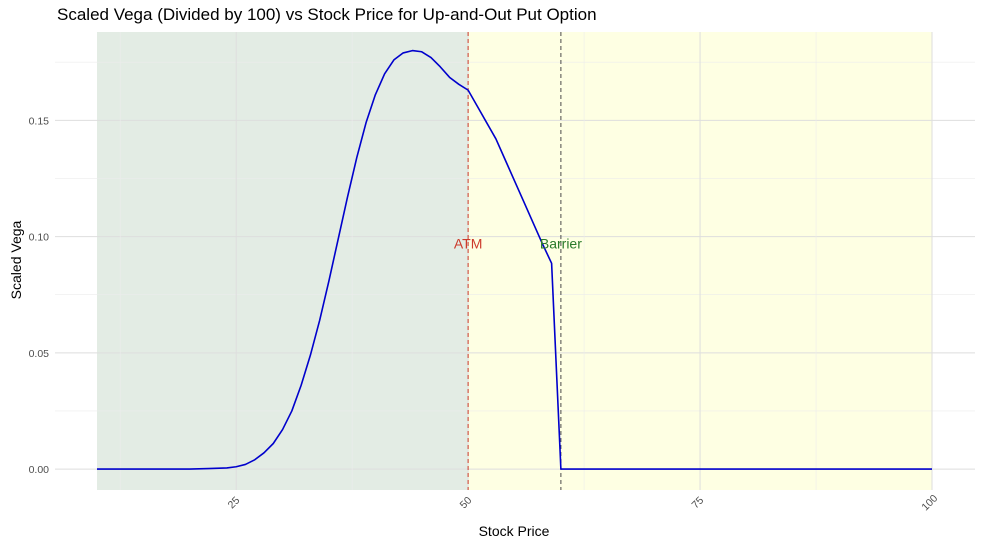  What do you see at coordinates (468, 244) in the screenshot?
I see `atm-label: ATM` at bounding box center [468, 244].